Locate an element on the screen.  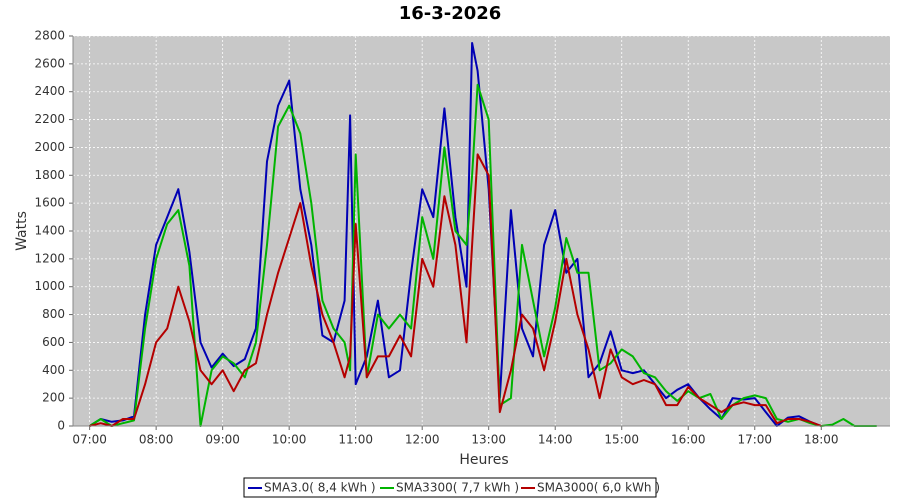
y-tick-label: 2800 is located at coordinates (49, 36).